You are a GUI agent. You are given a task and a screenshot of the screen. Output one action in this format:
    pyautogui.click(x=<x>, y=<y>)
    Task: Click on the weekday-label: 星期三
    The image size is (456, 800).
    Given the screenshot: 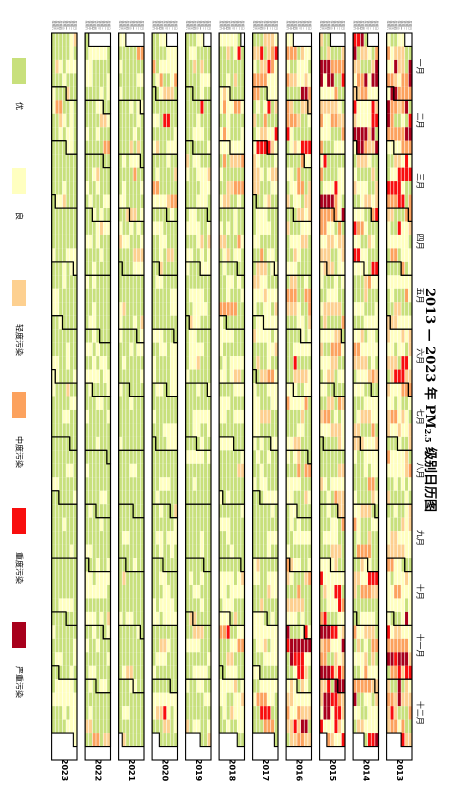 What is the action you would take?
    pyautogui.click(x=232, y=25)
    